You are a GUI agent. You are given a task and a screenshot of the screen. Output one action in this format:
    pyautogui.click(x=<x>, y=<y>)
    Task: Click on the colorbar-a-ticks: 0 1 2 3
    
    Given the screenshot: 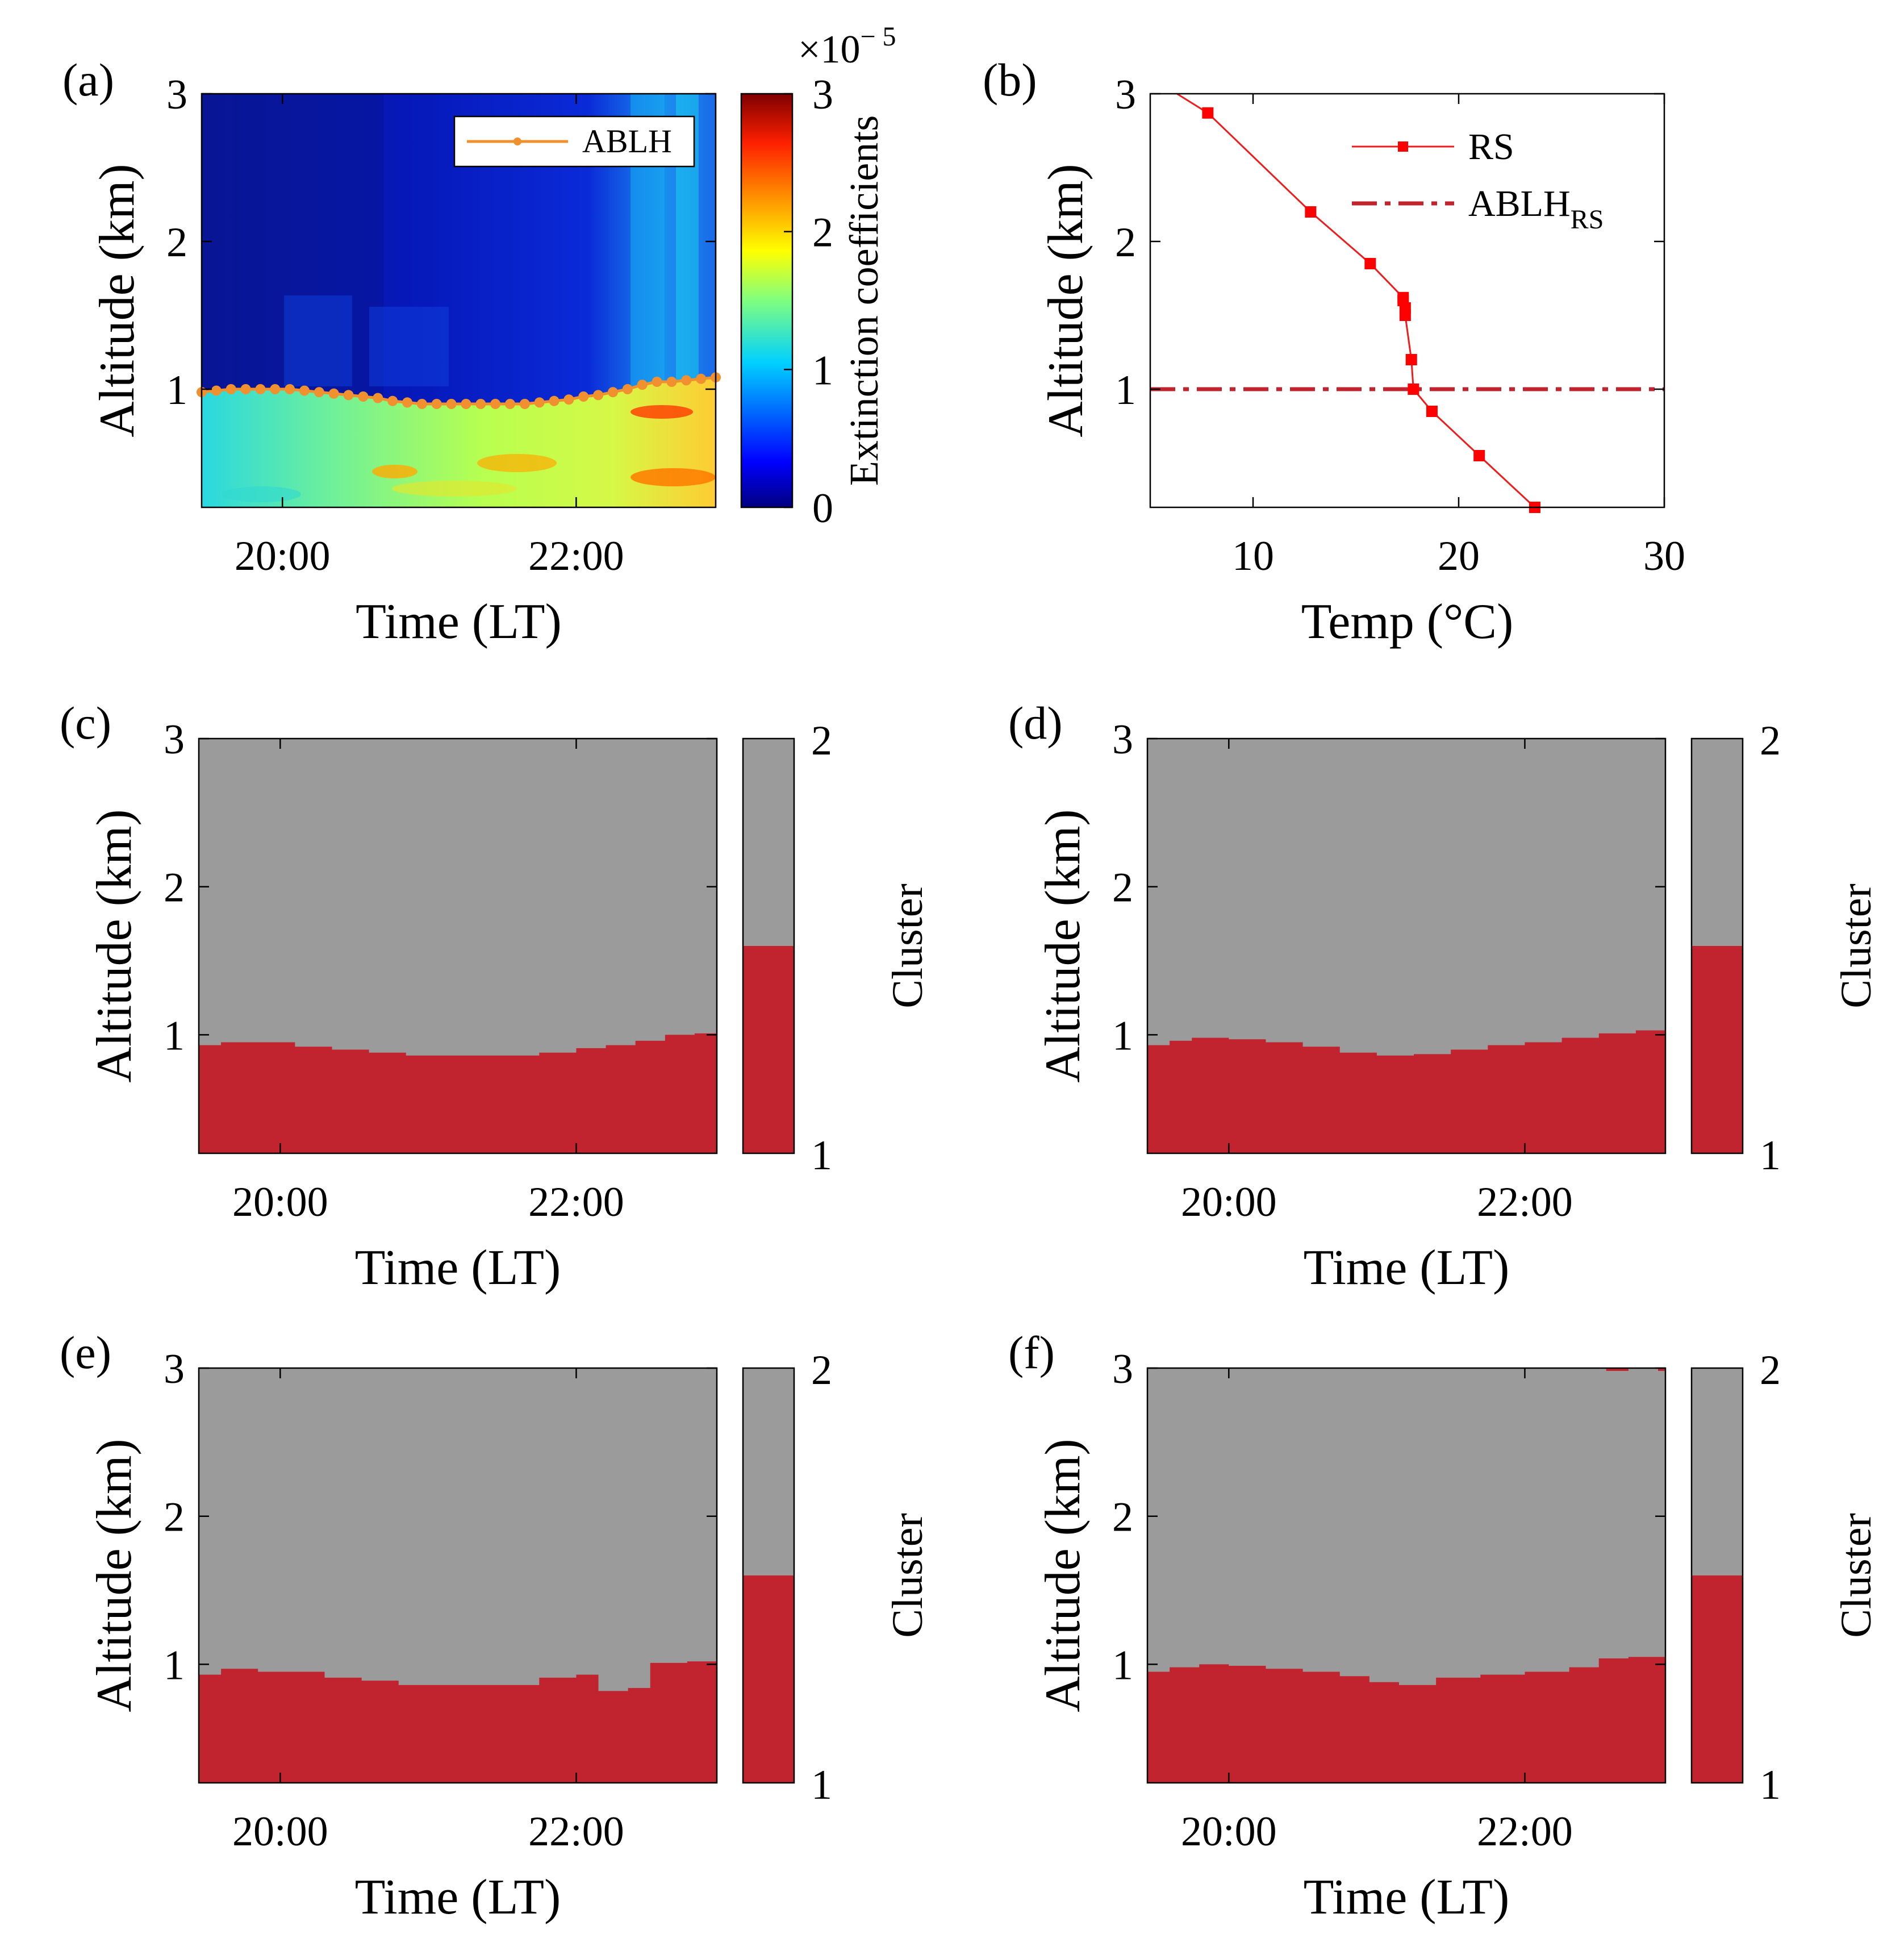 What is the action you would take?
    pyautogui.click(x=808, y=302)
    